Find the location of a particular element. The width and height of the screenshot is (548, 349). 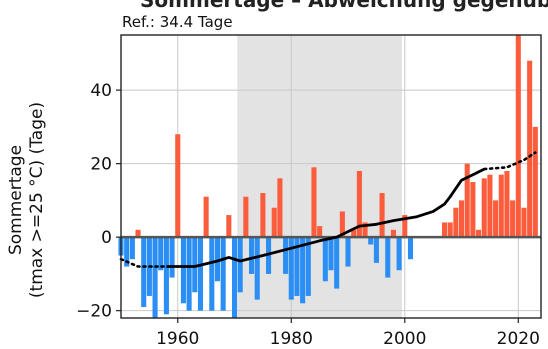

y-tick-label: 40 is located at coordinates (101, 91).